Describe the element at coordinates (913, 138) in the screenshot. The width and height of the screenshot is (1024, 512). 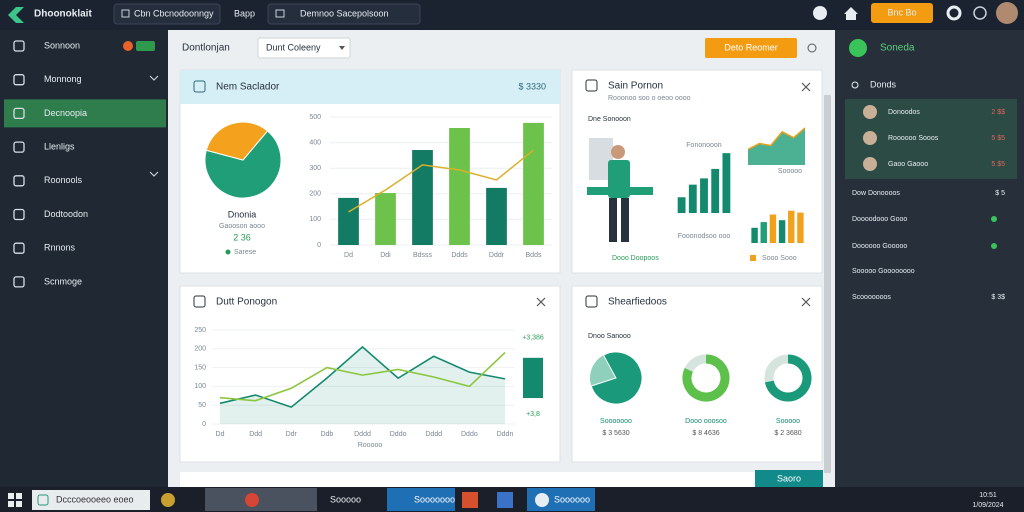
I see `list-label: Roooooo Sooos` at that location.